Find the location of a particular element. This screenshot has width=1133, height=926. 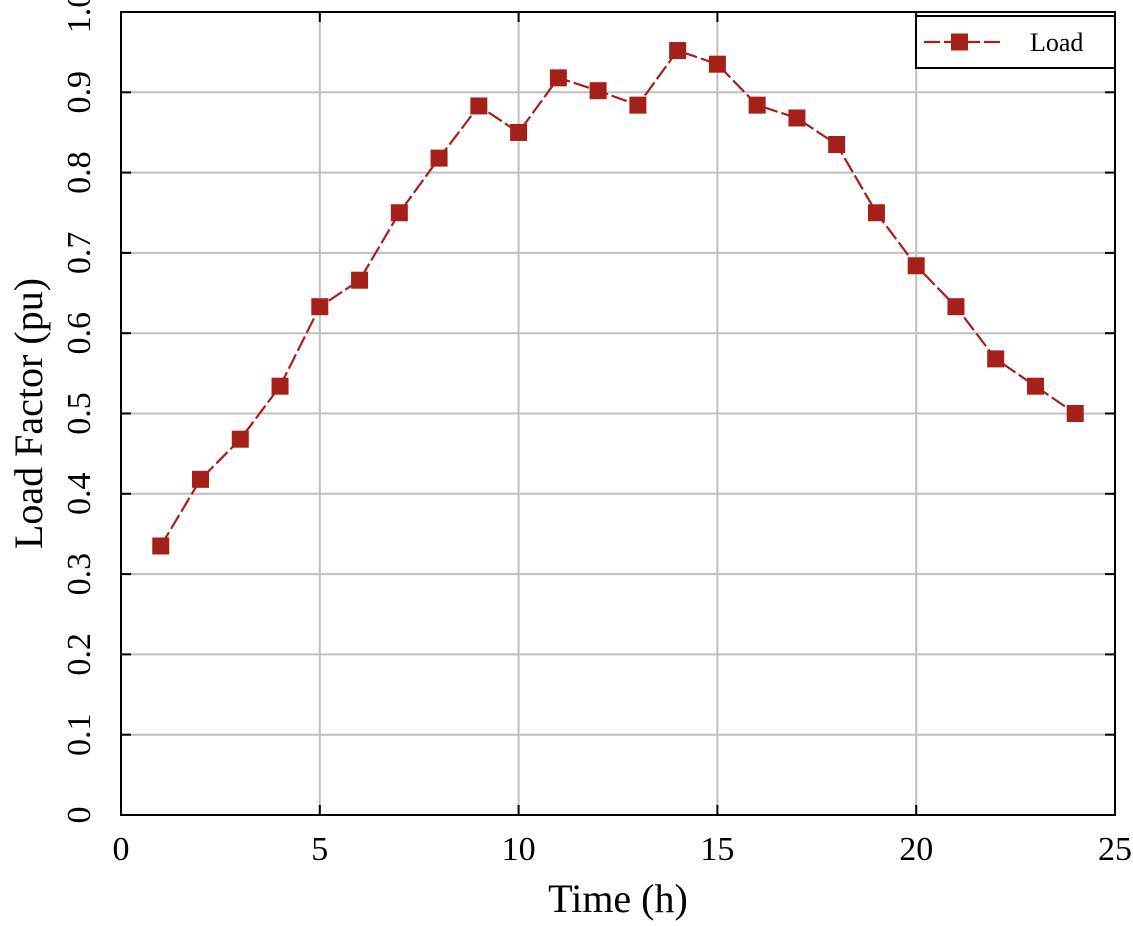

x-tick-label: 5 is located at coordinates (319, 849).